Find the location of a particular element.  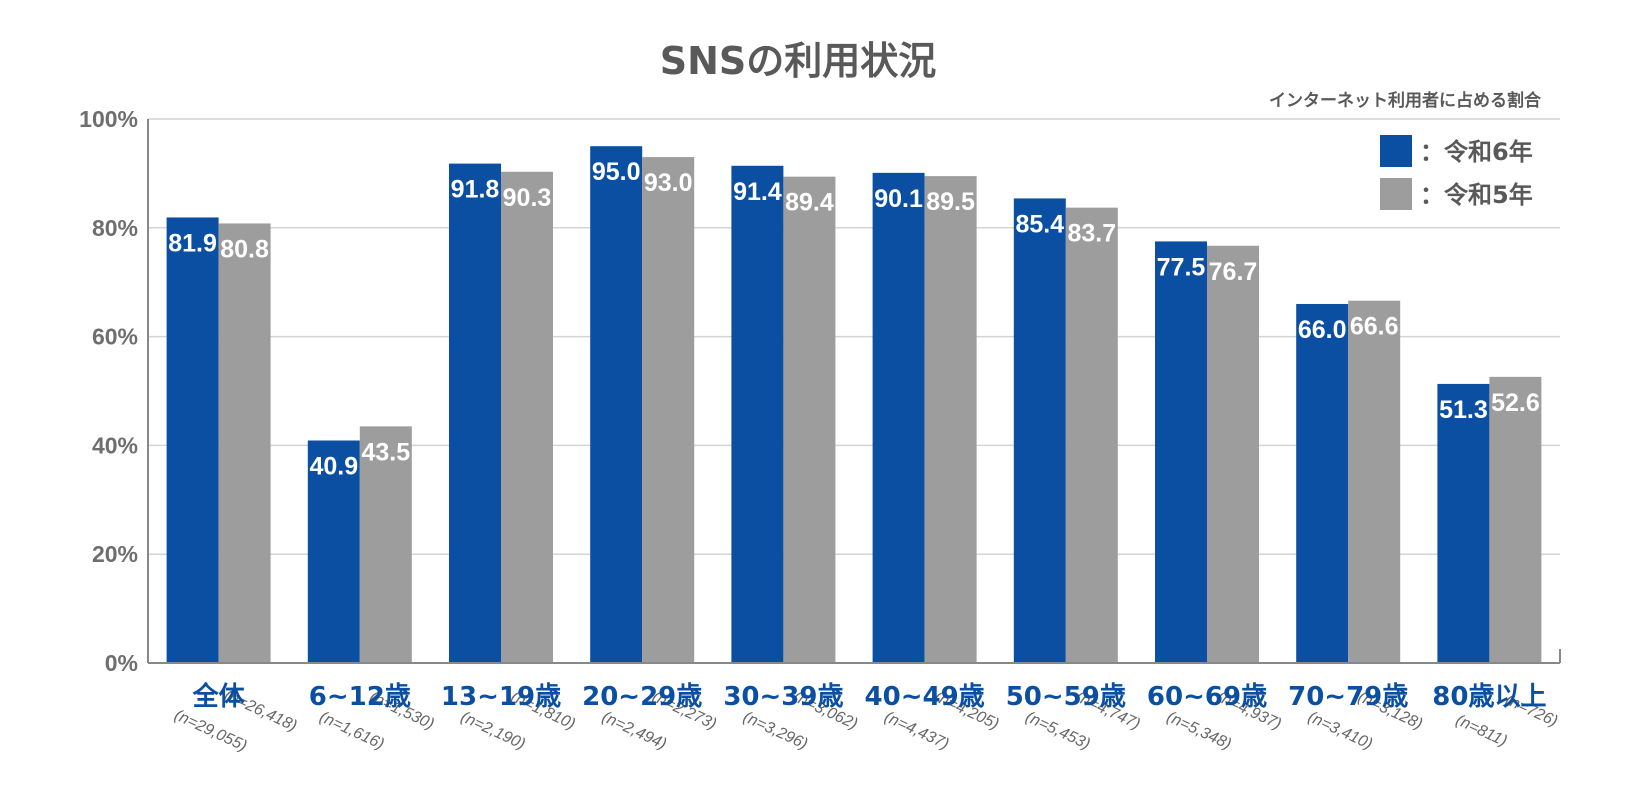

bar-value-label: 91.4 is located at coordinates (757, 192).